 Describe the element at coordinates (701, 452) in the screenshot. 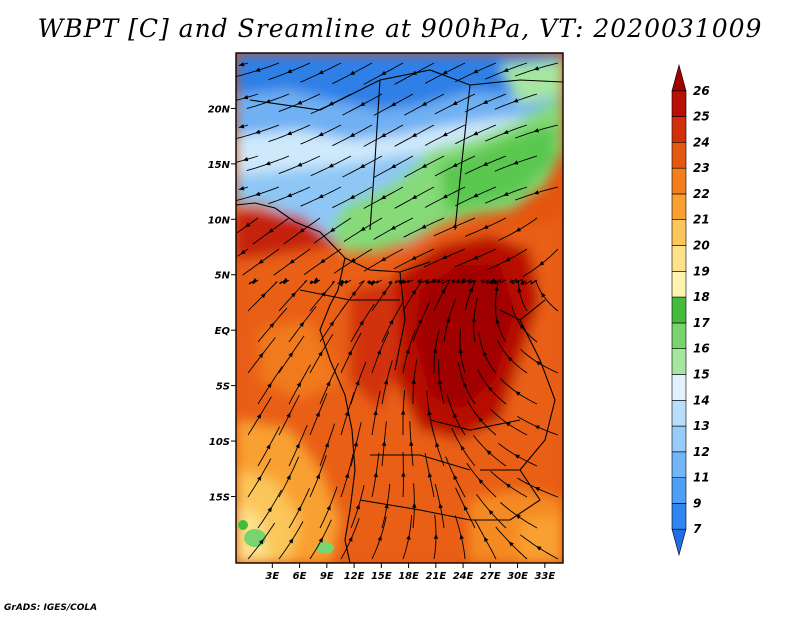

I see `colorbar-label: 12` at that location.